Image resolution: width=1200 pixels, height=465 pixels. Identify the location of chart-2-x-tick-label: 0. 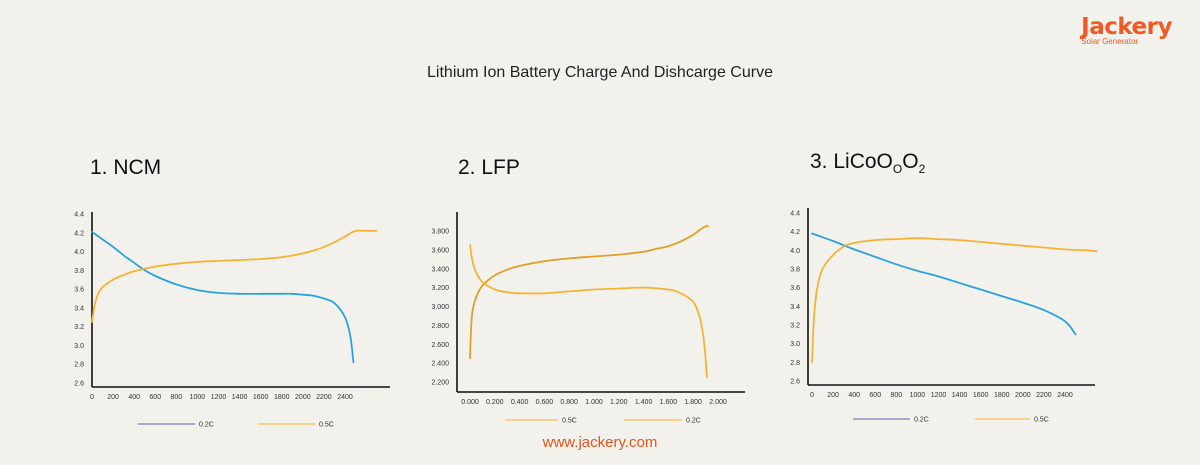
(812, 395).